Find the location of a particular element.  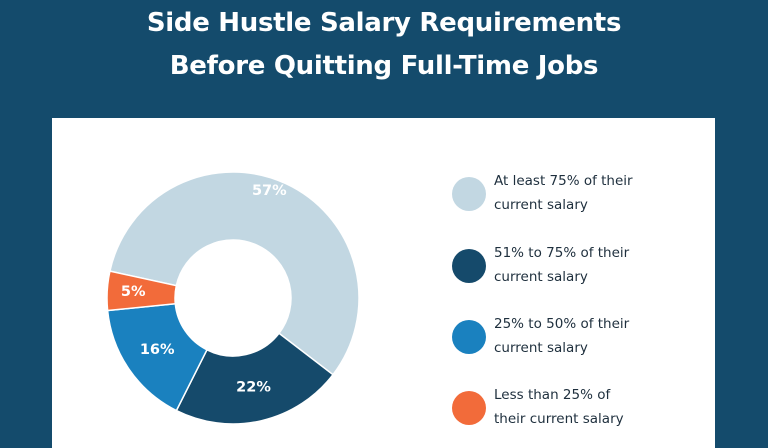

slice-label-at-least-75: 57% is located at coordinates (269, 191).